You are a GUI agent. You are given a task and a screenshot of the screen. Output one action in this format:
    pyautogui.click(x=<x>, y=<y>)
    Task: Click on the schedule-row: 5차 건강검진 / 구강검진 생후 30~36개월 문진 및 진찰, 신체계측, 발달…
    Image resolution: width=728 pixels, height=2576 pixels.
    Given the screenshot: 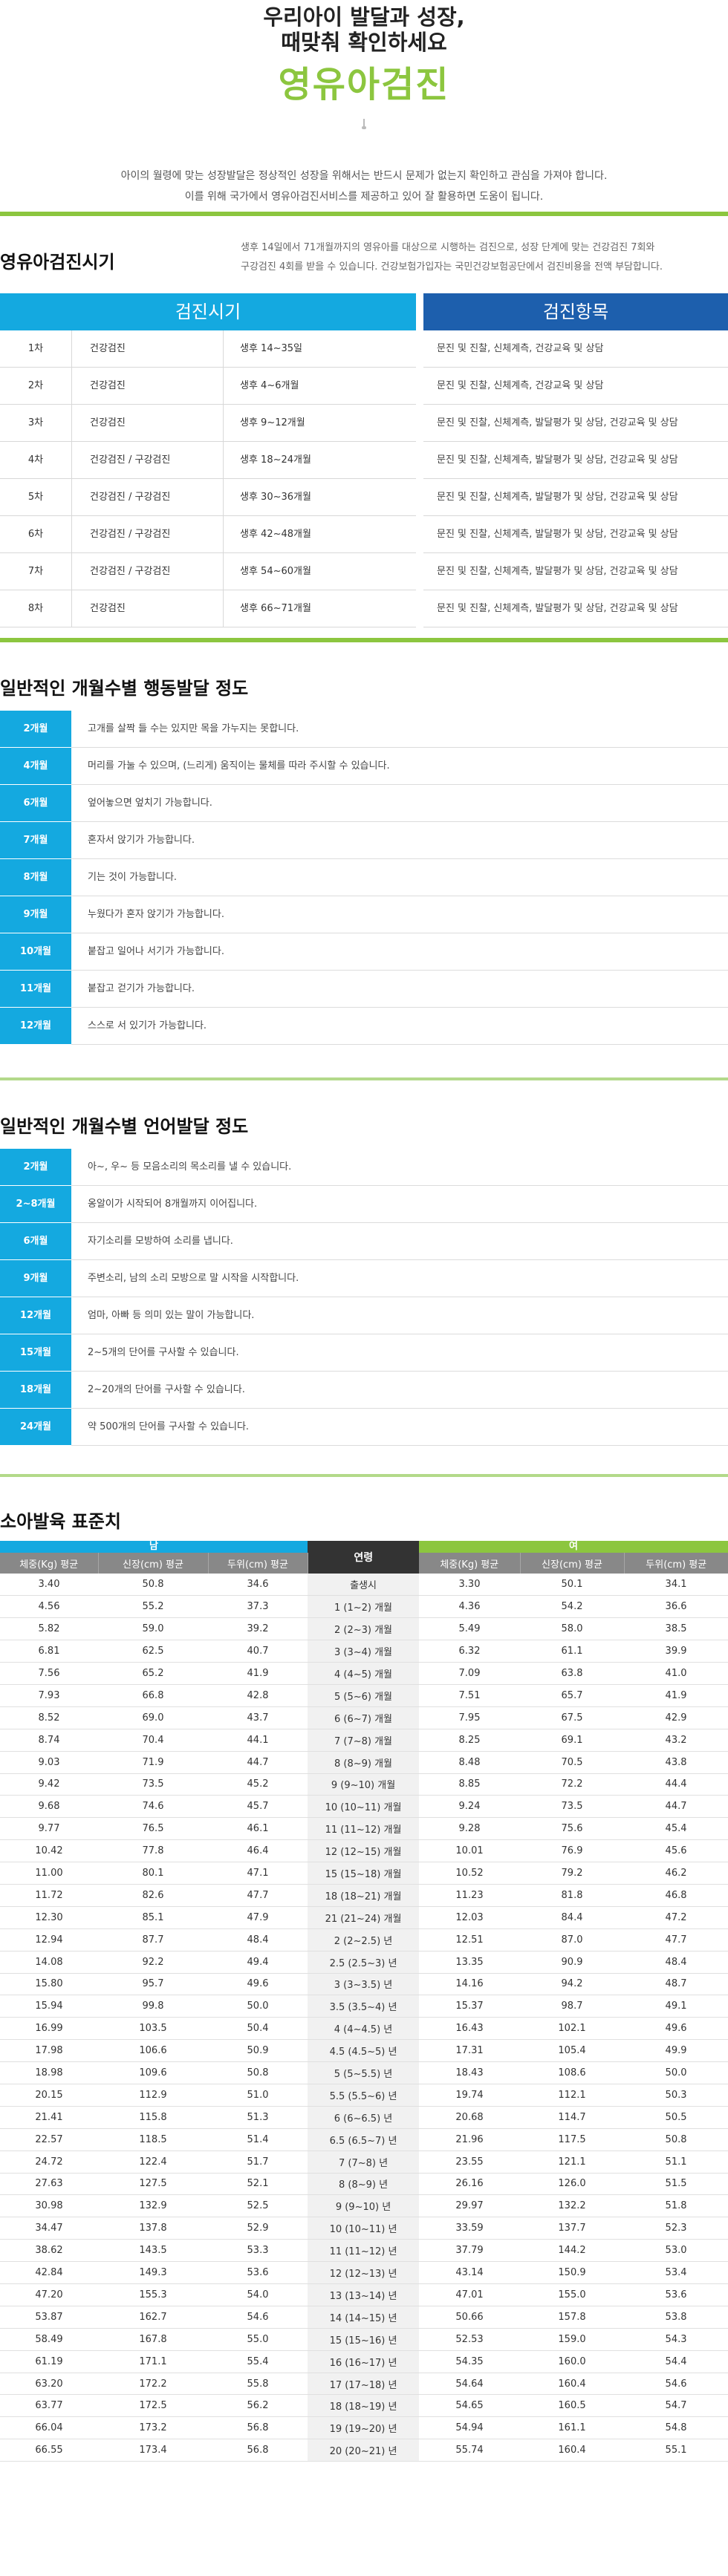 What is the action you would take?
    pyautogui.click(x=364, y=497)
    